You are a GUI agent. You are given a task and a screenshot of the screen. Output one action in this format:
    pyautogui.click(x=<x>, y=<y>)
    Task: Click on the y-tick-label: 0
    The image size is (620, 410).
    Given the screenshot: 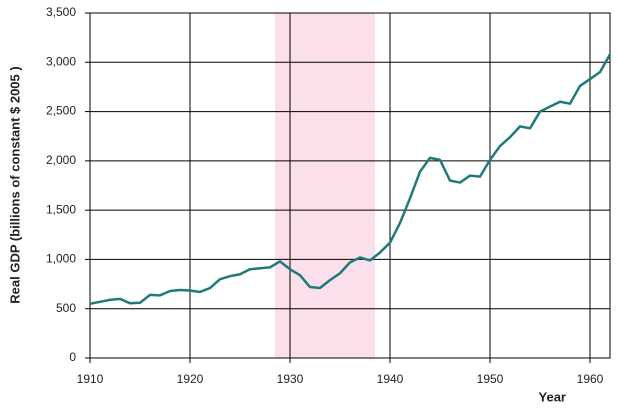 What is the action you would take?
    pyautogui.click(x=72, y=357)
    